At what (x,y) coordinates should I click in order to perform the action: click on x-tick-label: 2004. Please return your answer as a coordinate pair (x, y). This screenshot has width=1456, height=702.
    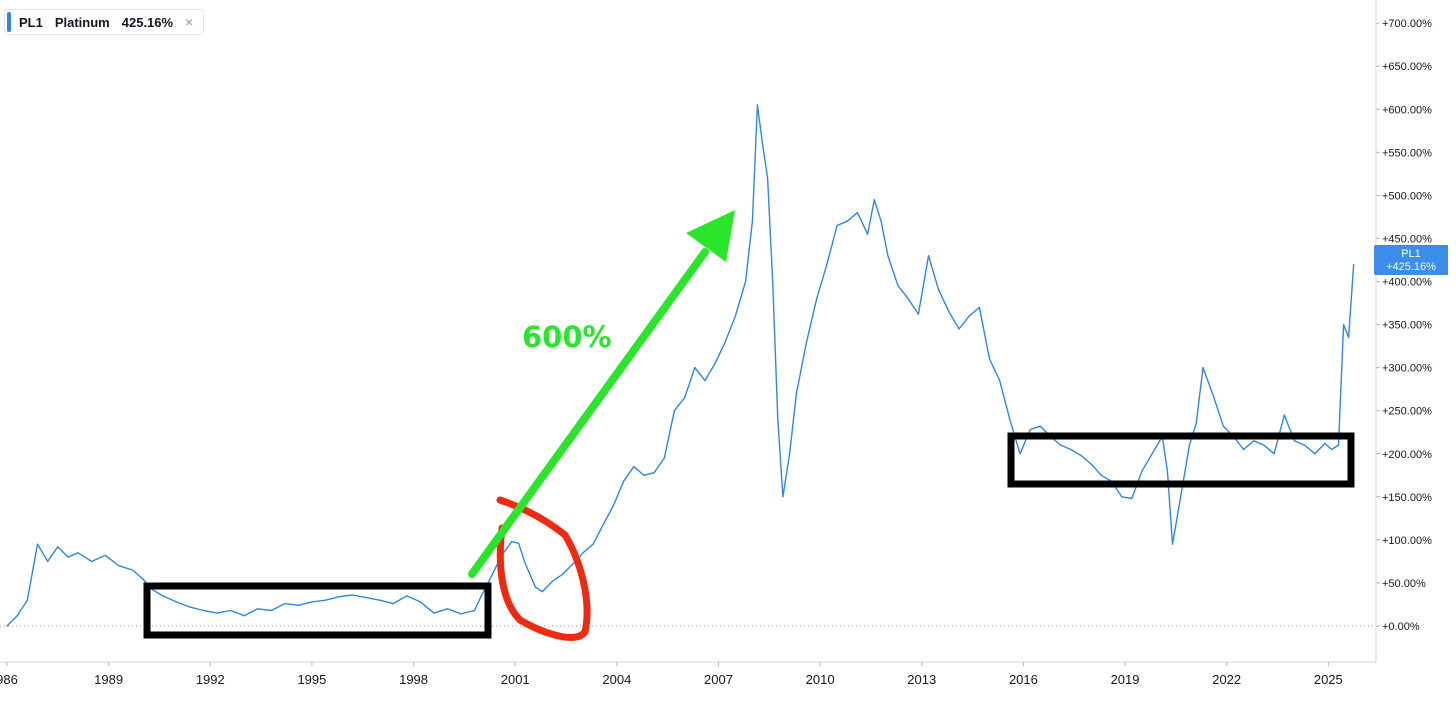
    Looking at the image, I should click on (616, 679).